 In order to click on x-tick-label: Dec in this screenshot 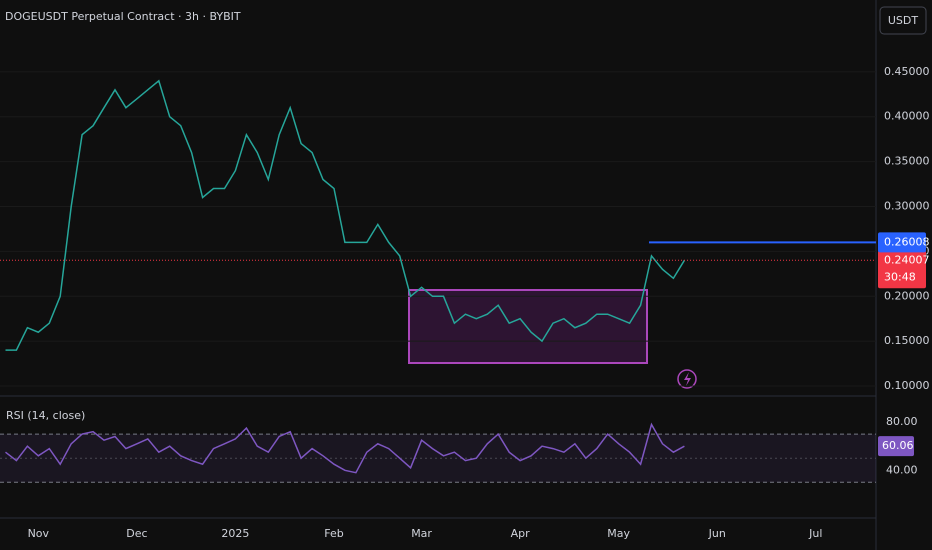, I will do `click(136, 533)`.